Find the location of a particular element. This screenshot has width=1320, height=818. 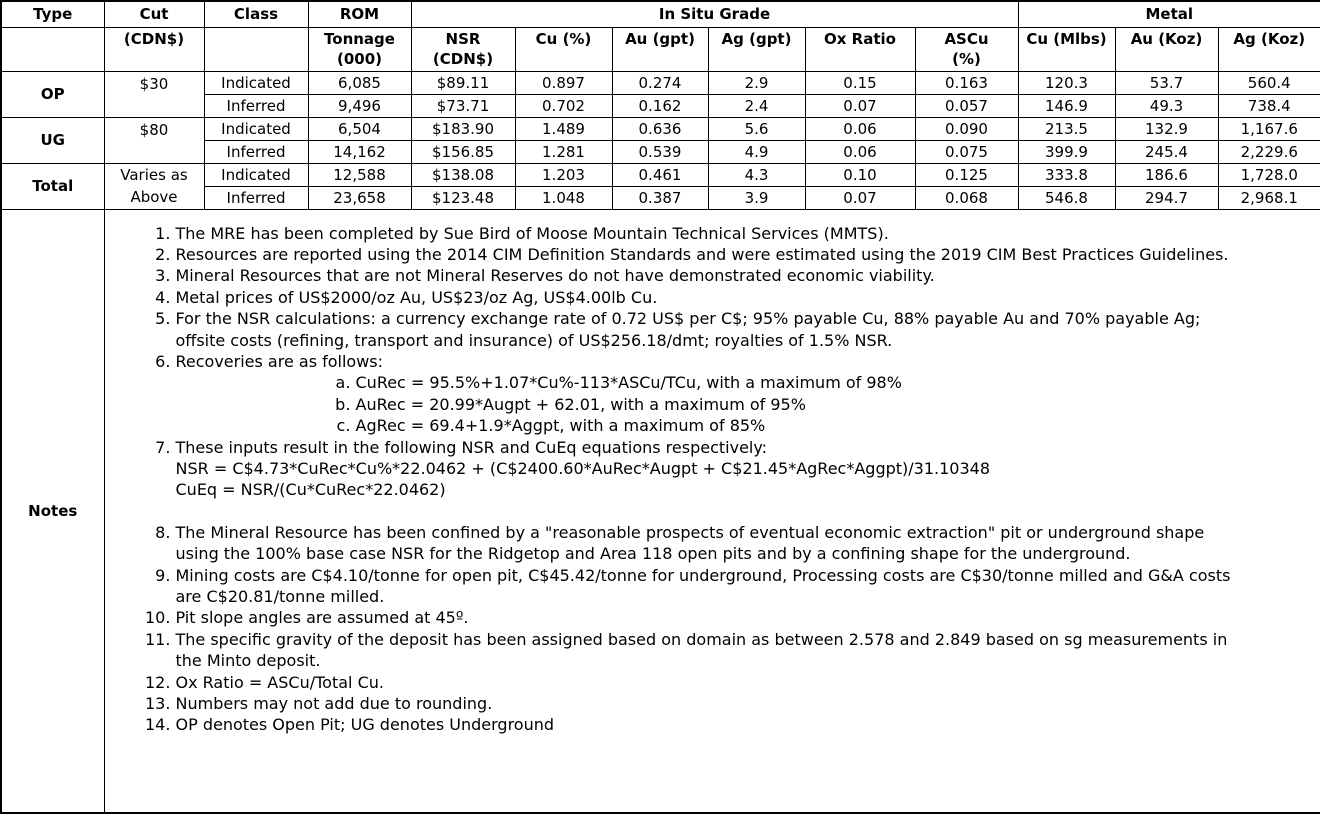

header-group-metal: Metal is located at coordinates (1168, 14).